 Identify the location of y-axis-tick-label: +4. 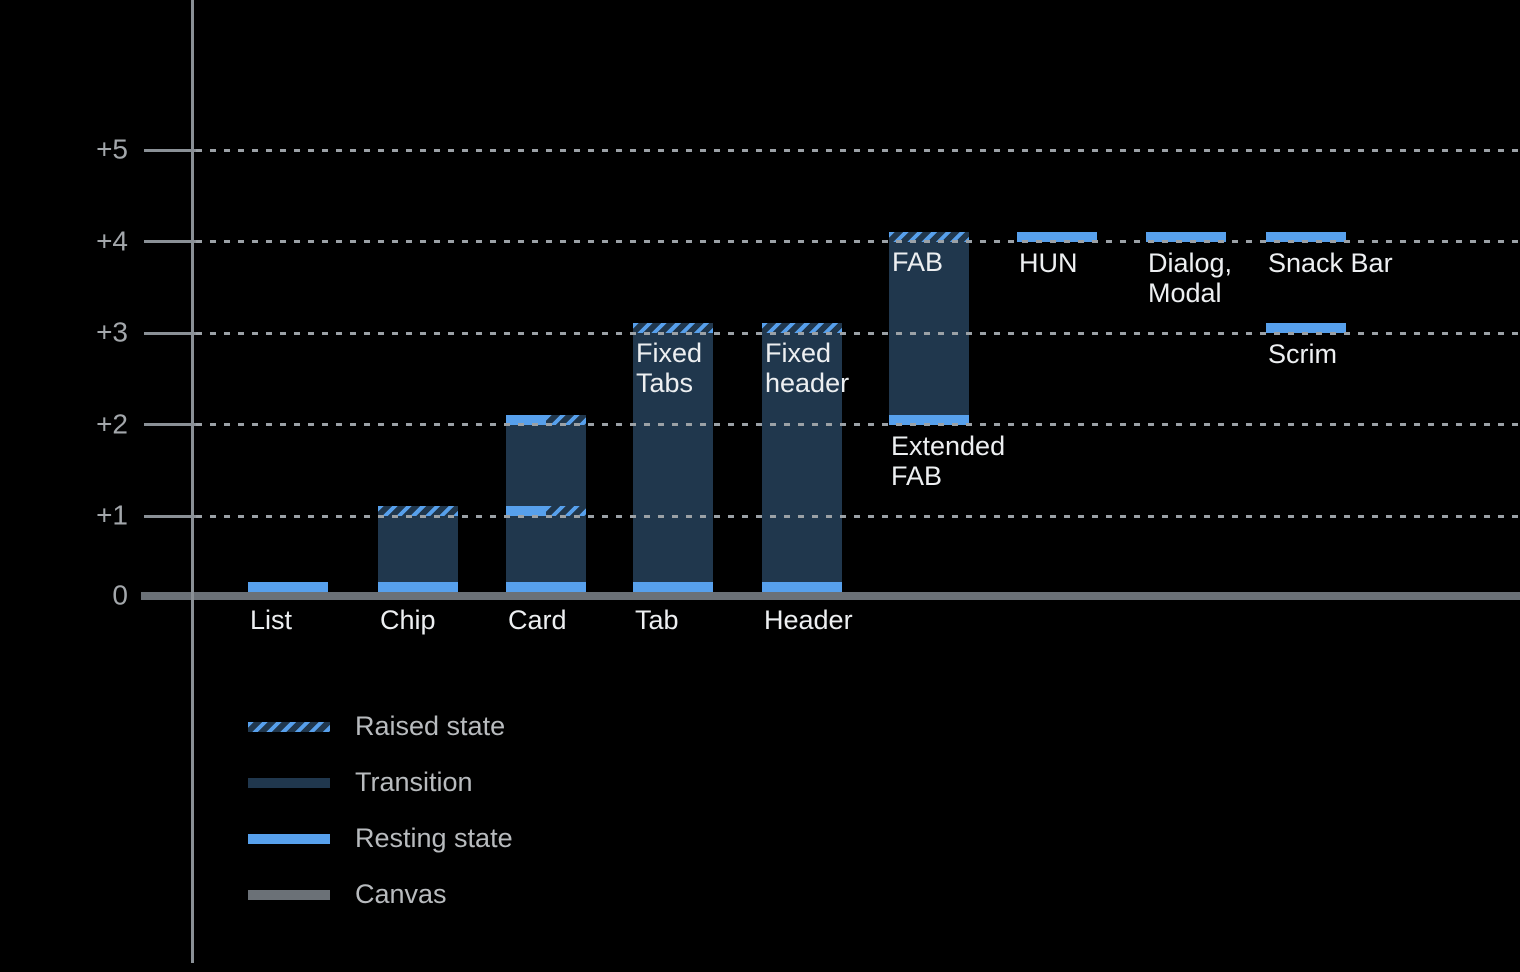
(112, 240).